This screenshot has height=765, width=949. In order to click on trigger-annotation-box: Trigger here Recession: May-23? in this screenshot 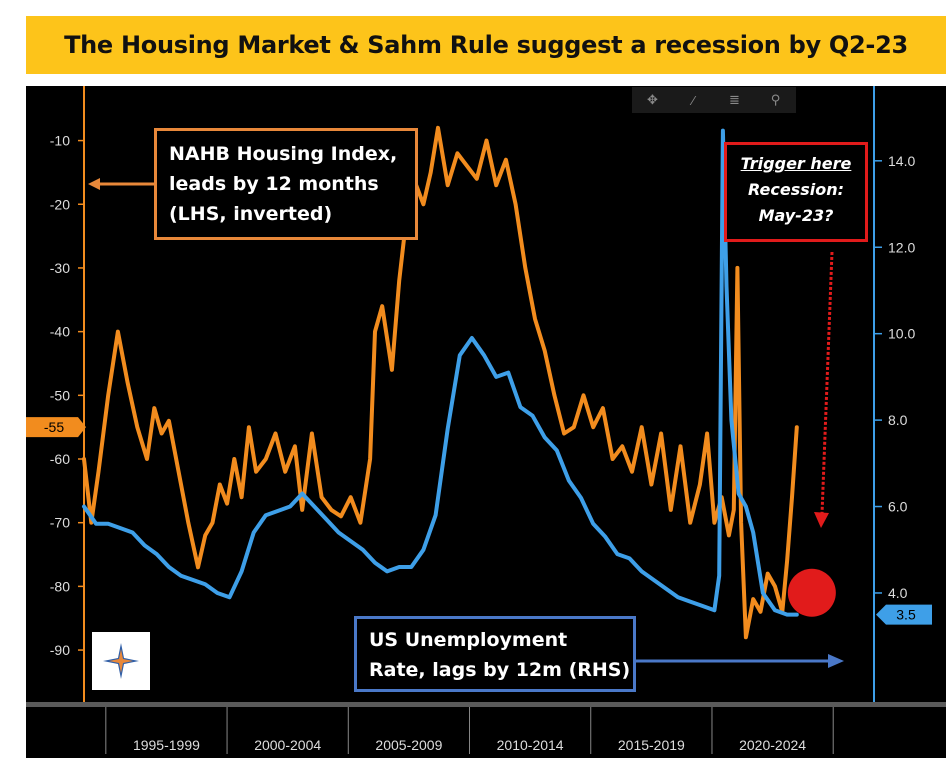, I will do `click(796, 192)`.